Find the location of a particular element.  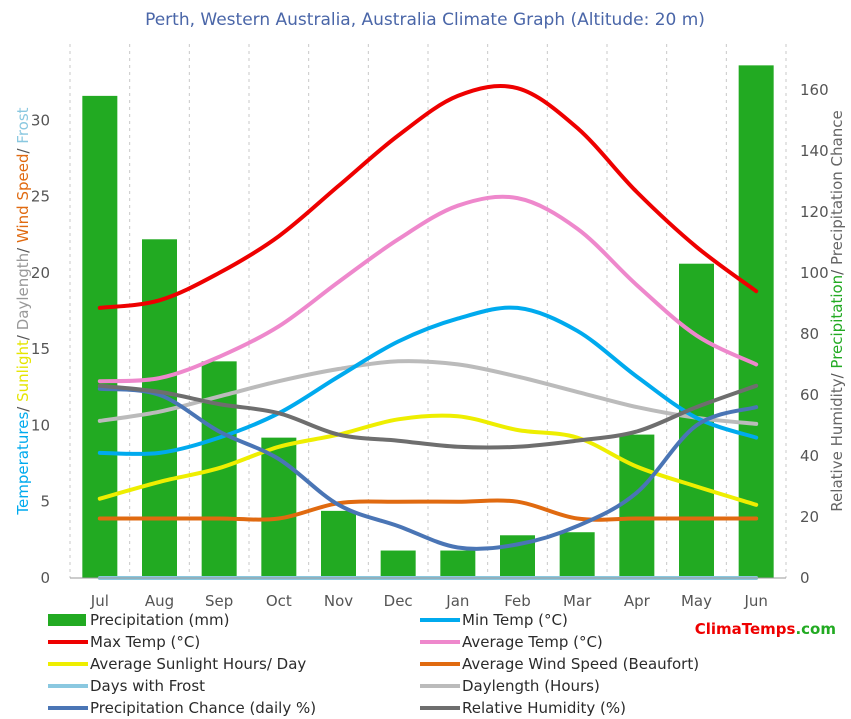

x-tick-label: Jun is located at coordinates (755, 601).